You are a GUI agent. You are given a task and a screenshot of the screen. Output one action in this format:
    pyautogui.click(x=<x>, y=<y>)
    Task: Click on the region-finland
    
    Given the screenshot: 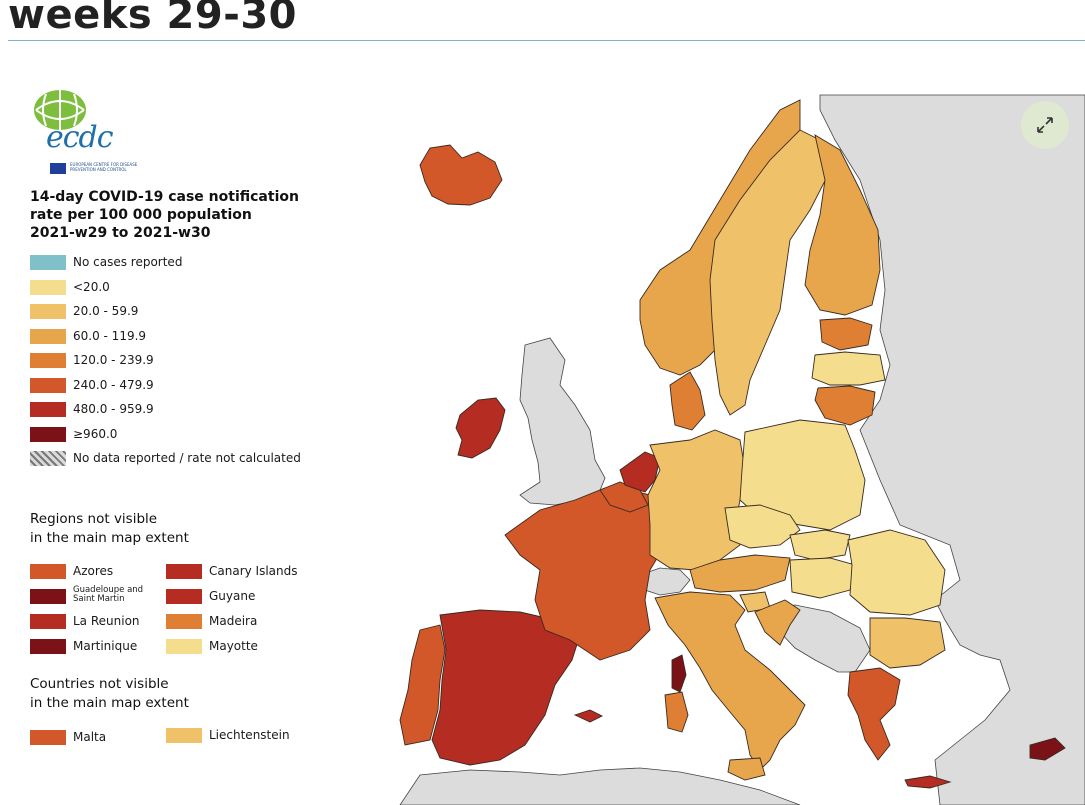 What is the action you would take?
    pyautogui.click(x=842, y=225)
    